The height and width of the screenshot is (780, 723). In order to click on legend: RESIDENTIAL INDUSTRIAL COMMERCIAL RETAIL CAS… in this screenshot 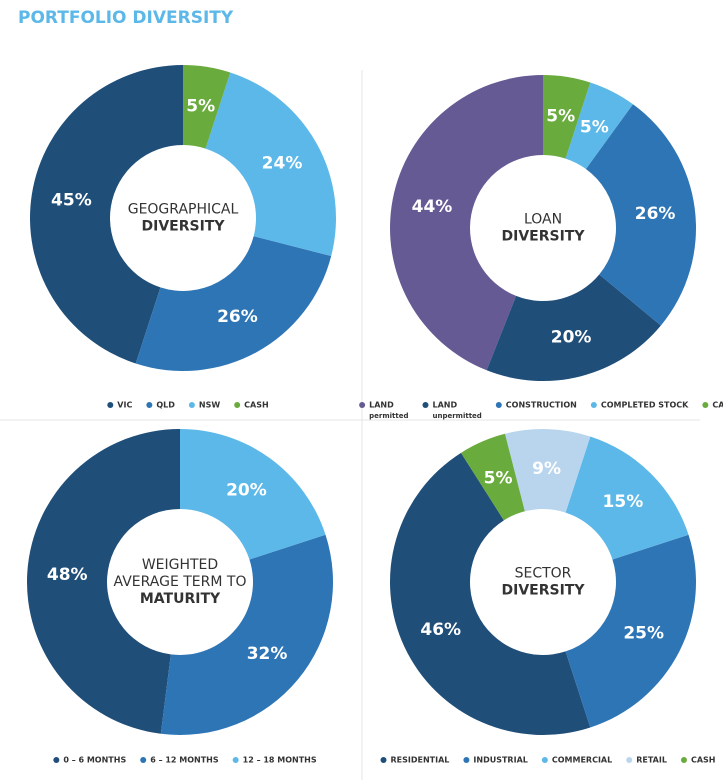, I will do `click(548, 760)`.